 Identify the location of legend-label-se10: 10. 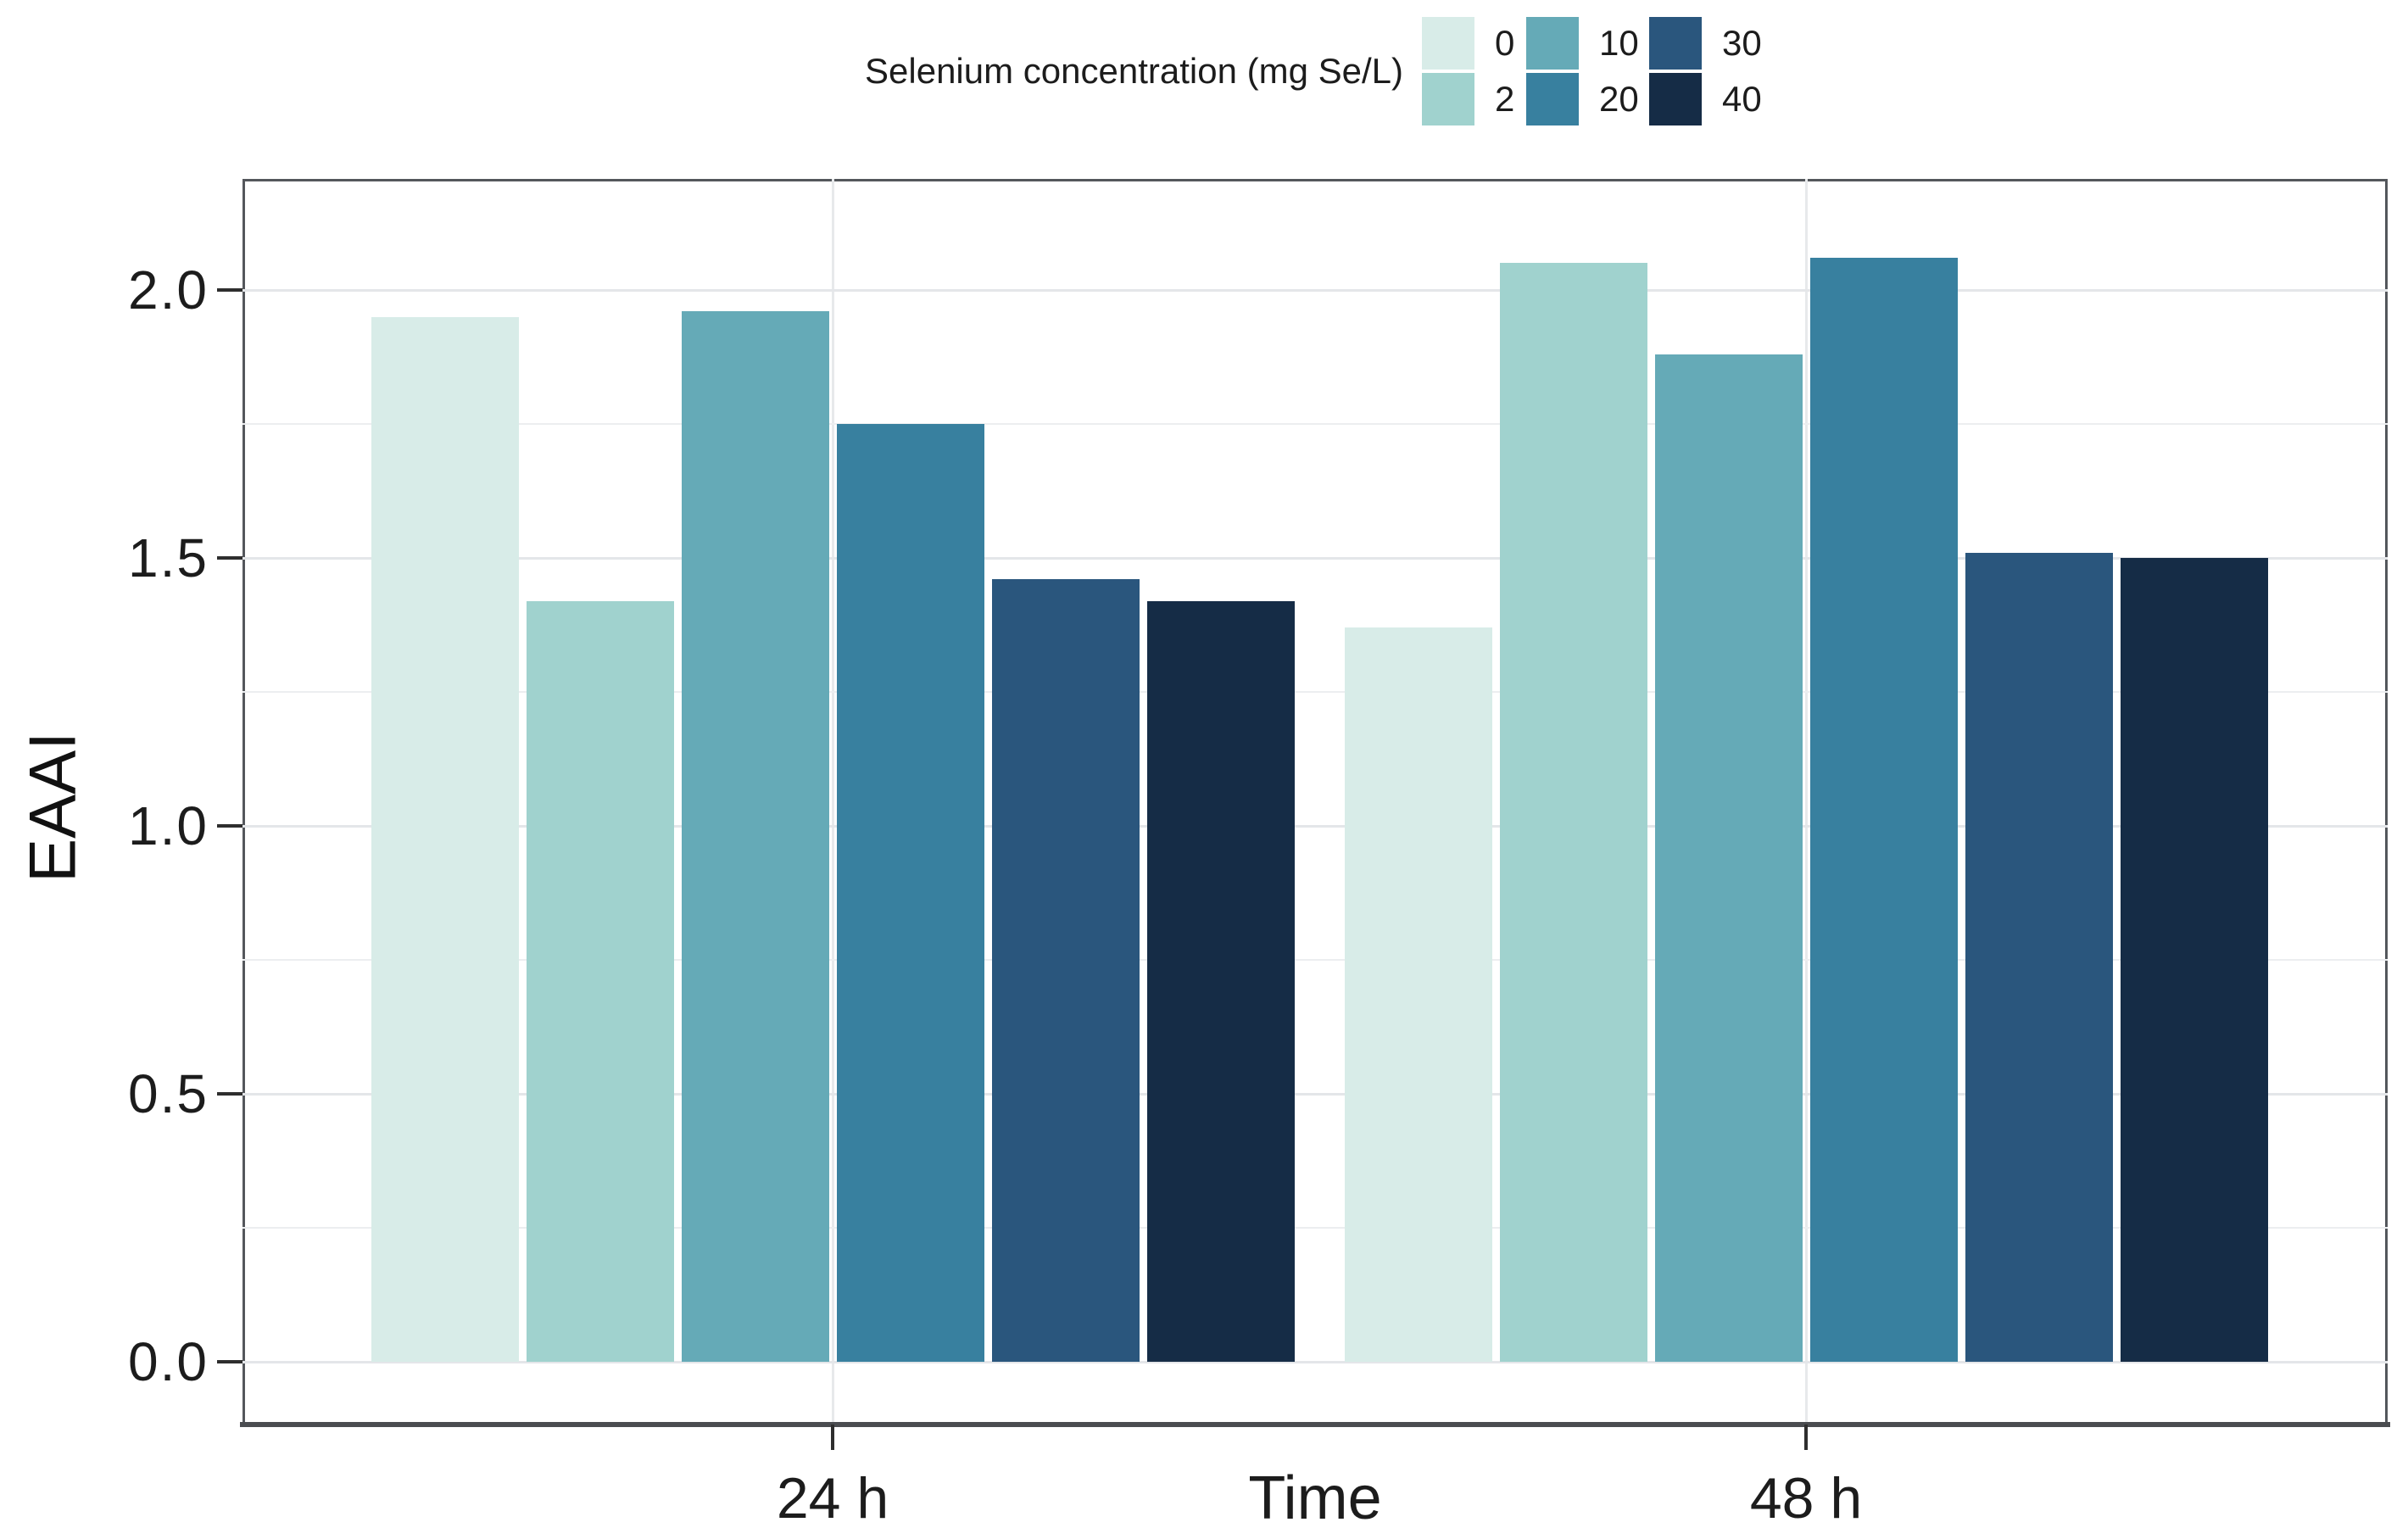
(1619, 43).